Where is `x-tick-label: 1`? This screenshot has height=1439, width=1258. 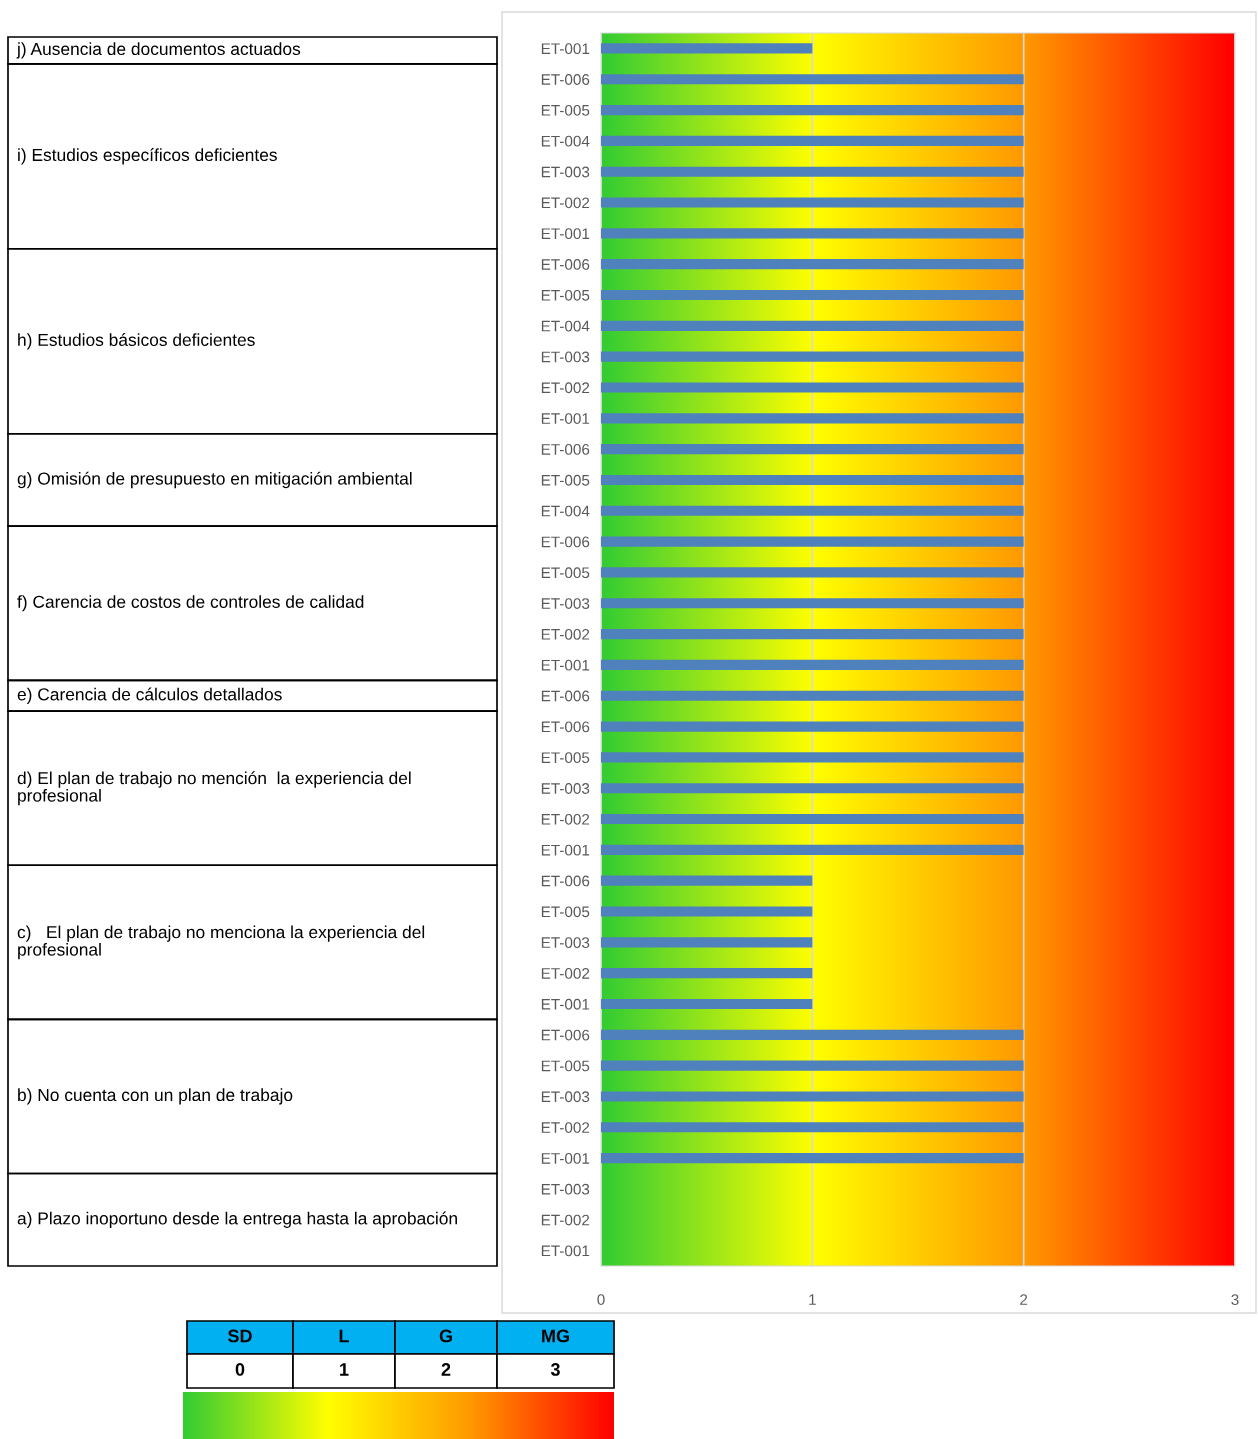 x-tick-label: 1 is located at coordinates (812, 1299).